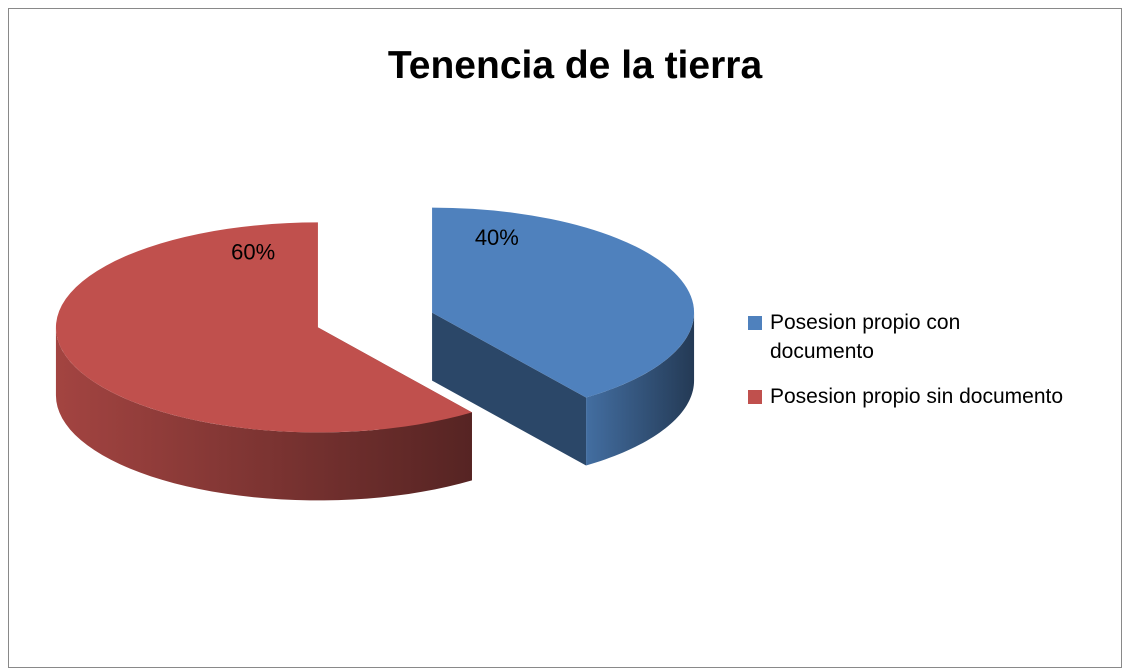  I want to click on legend-item: Posesion propio sin documento, so click(905, 396).